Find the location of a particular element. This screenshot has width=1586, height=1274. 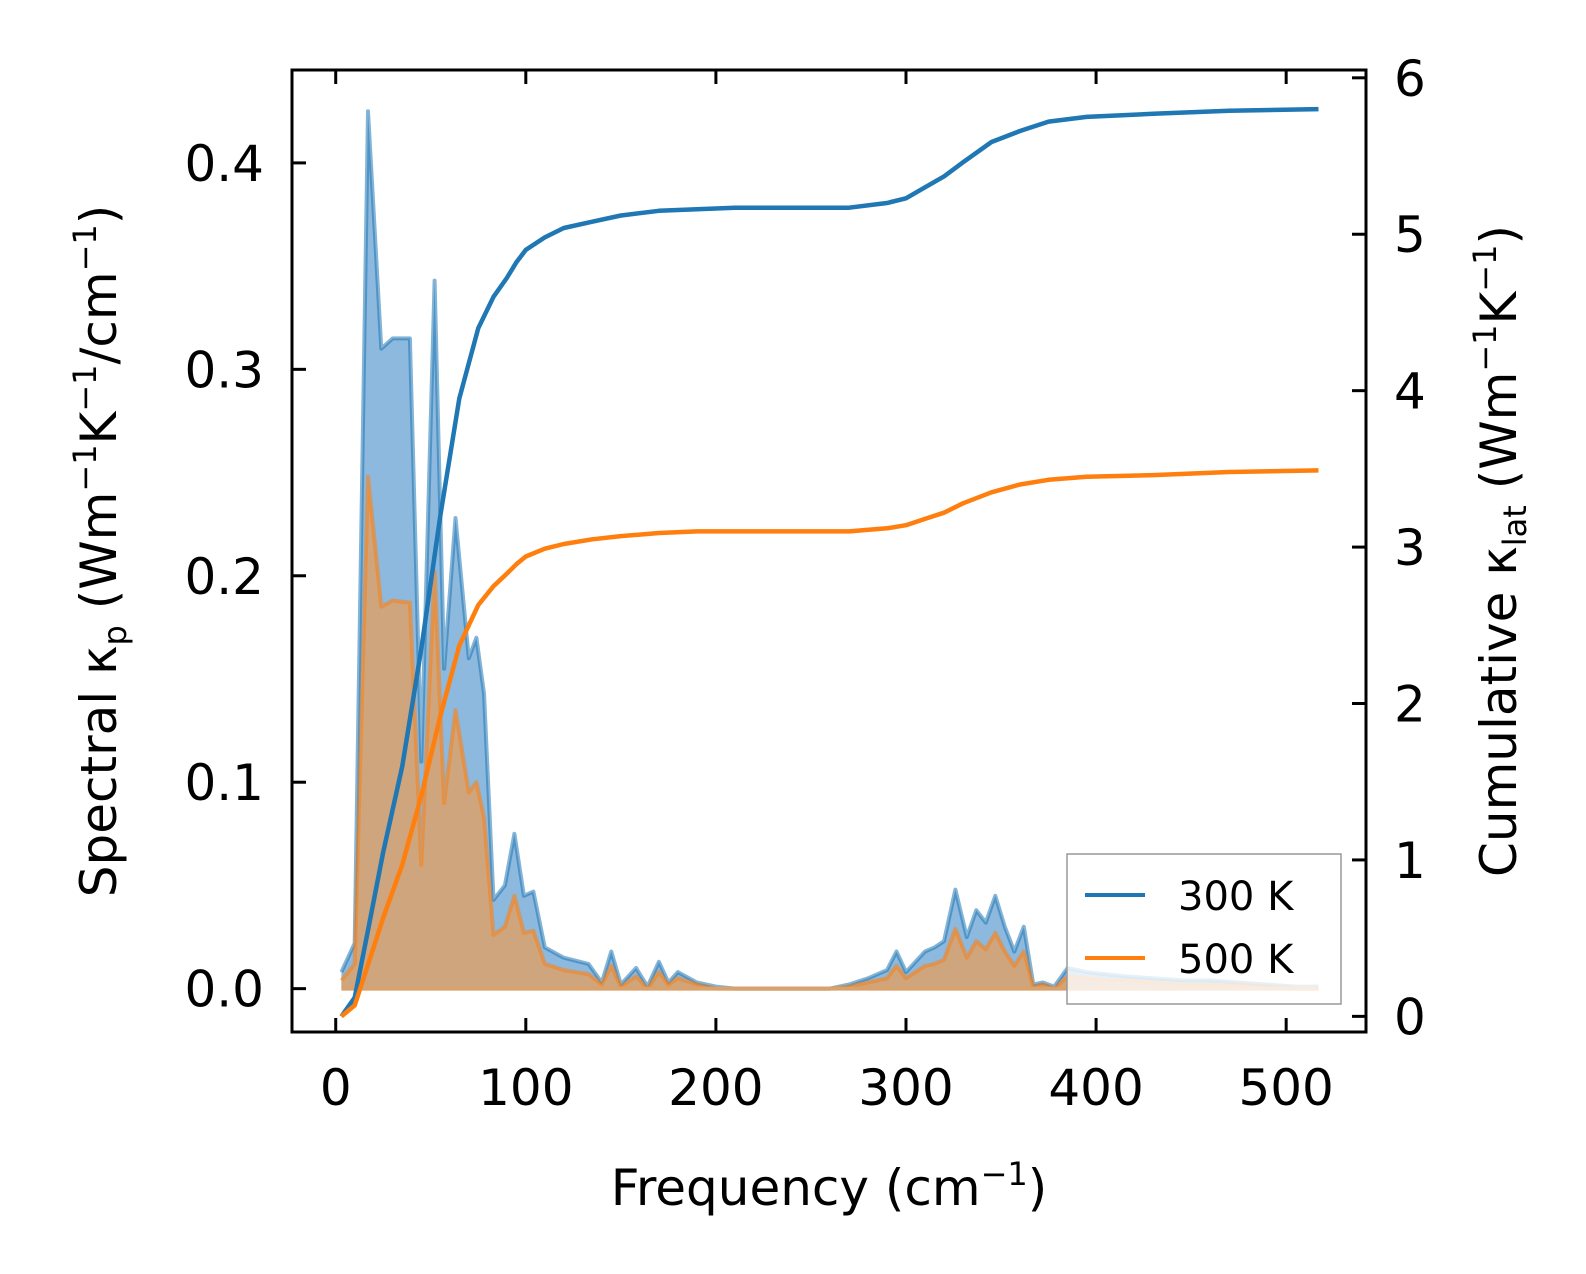

y-right-tick-label: 4 is located at coordinates (1410, 392).